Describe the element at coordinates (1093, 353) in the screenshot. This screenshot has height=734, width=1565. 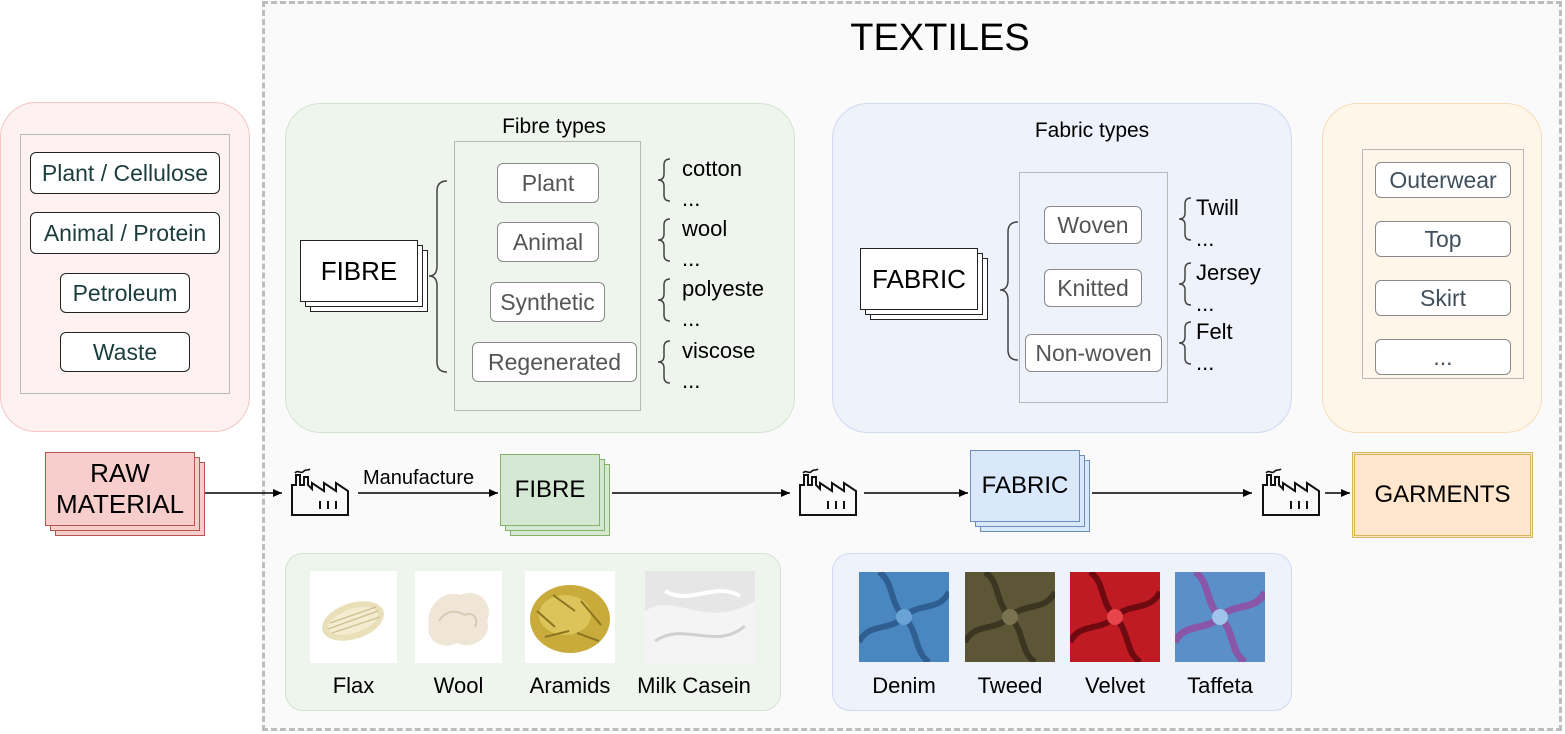
I see `fabric-type-non-woven: Non-woven` at that location.